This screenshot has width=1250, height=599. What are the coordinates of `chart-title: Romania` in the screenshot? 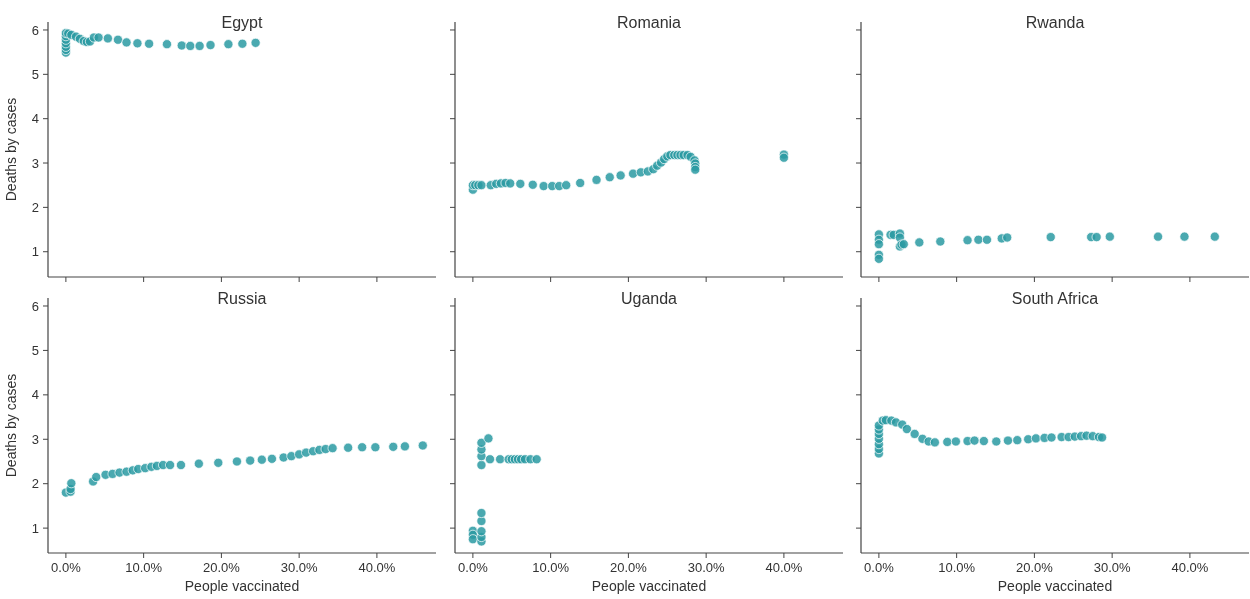 It's located at (649, 22).